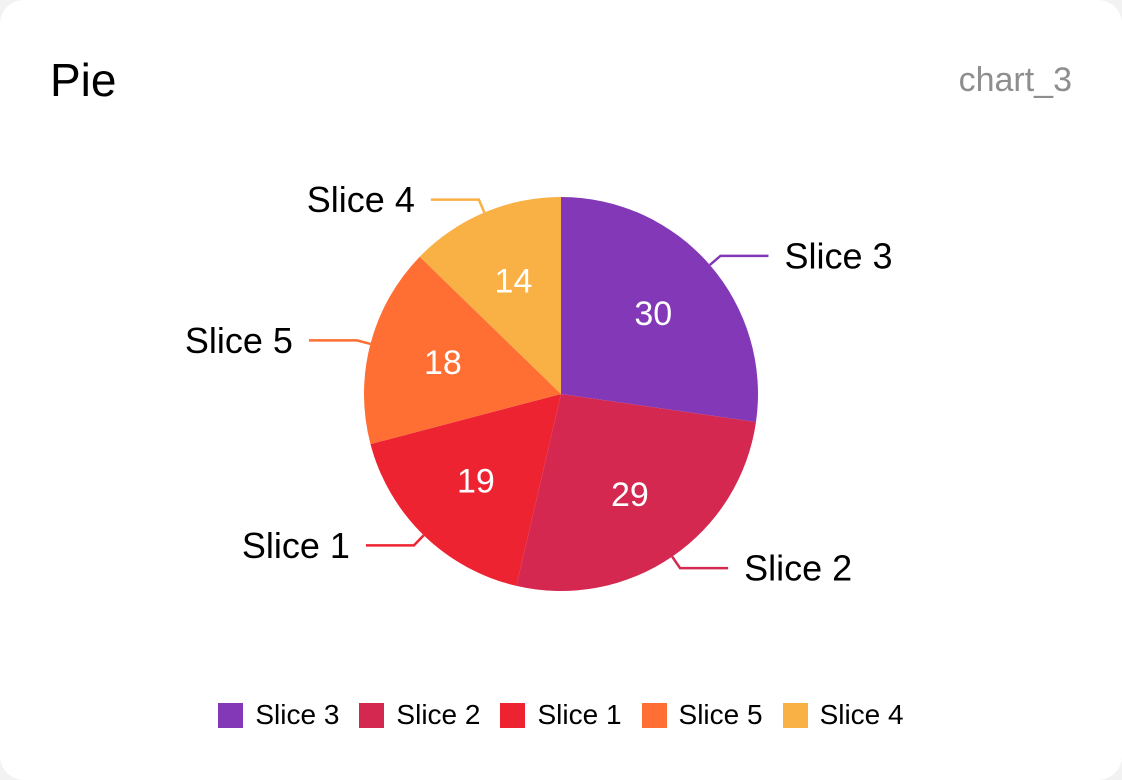 The height and width of the screenshot is (780, 1122). I want to click on legend-label: Slice 5, so click(720, 714).